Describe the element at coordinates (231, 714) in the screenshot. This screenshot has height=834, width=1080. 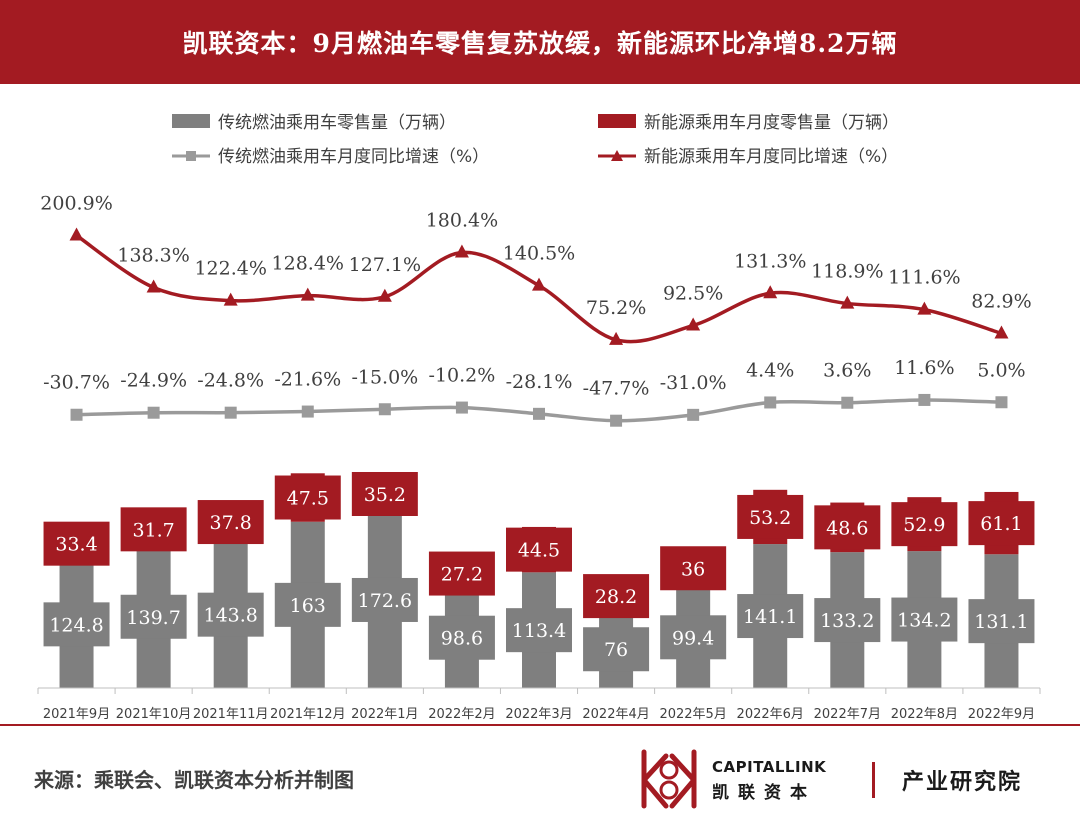
I see `x-tick-label-3: 2021年11月` at that location.